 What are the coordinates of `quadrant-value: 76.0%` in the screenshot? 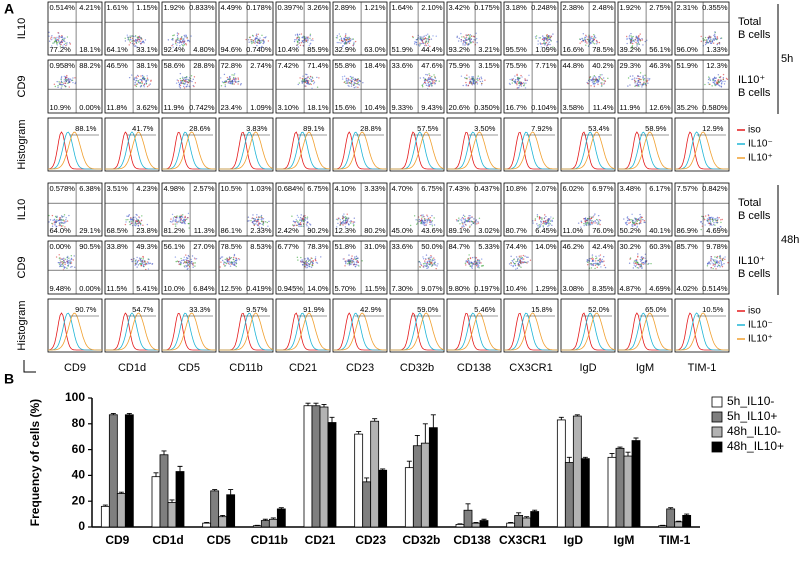 It's located at (603, 230).